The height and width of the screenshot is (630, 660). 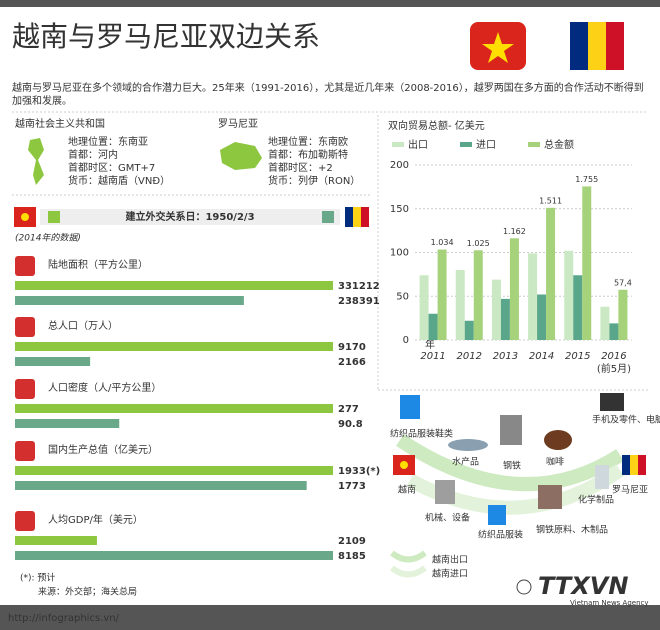 What do you see at coordinates (408, 571) in the screenshot?
I see `legend-import` at bounding box center [408, 571].